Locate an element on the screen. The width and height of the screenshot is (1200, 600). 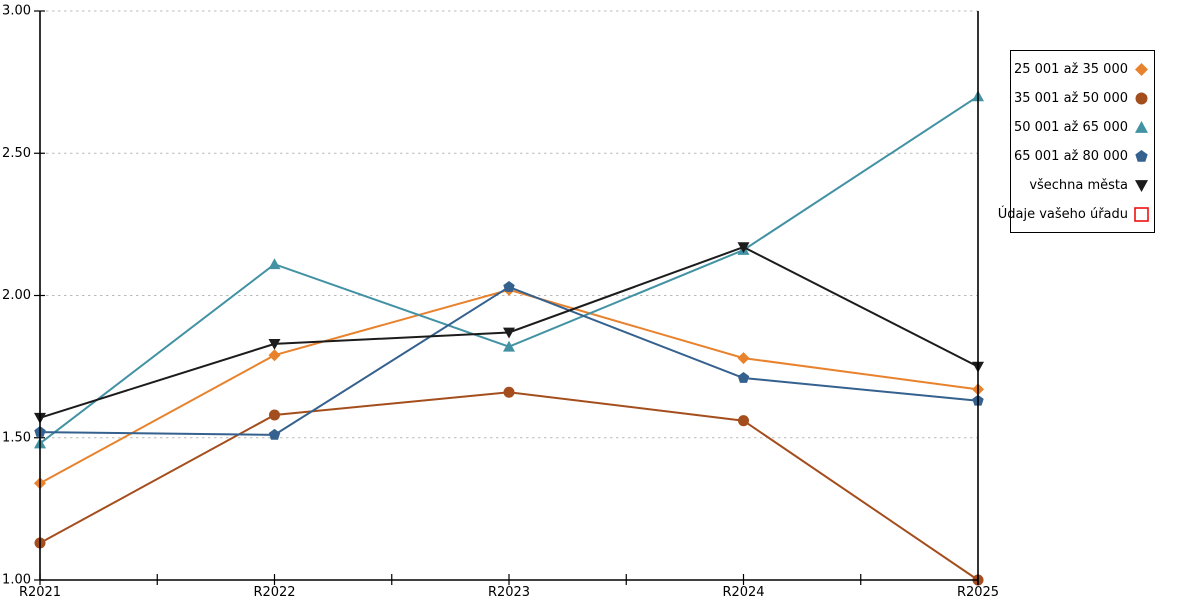
pentagon-icon-shape is located at coordinates (1141, 155).